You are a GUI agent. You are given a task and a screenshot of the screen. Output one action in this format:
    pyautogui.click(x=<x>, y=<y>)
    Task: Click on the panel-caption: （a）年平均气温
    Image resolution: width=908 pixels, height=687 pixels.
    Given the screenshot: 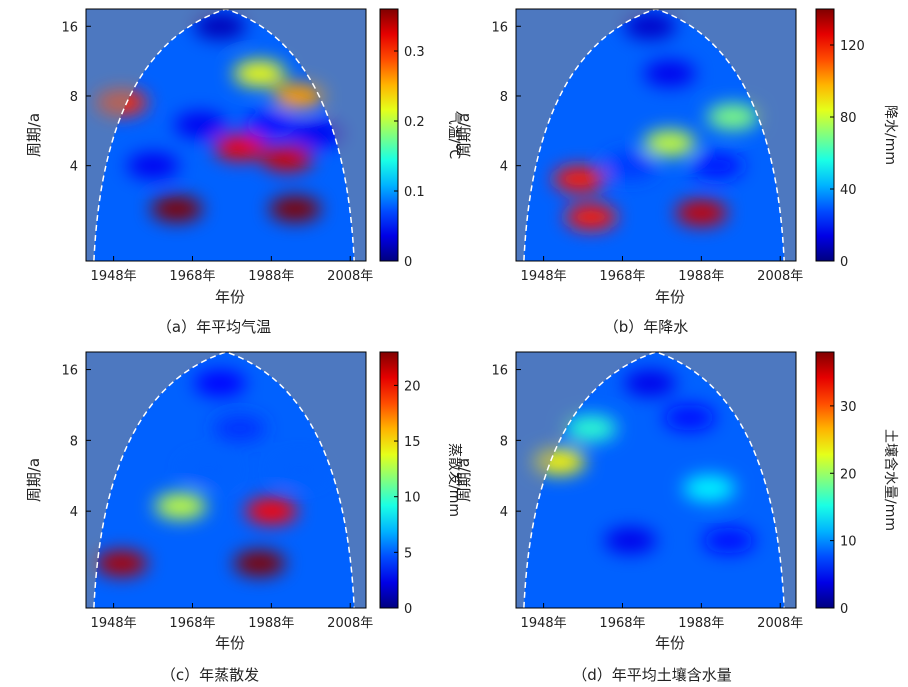 What is the action you would take?
    pyautogui.click(x=214, y=327)
    